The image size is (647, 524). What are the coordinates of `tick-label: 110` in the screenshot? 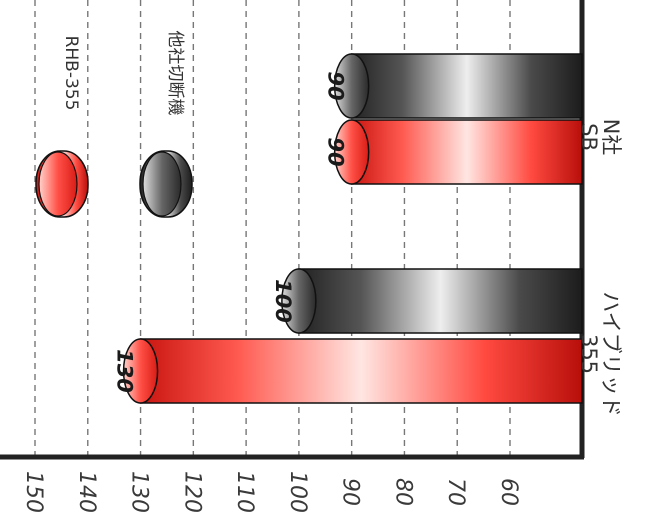 It's located at (244, 492).